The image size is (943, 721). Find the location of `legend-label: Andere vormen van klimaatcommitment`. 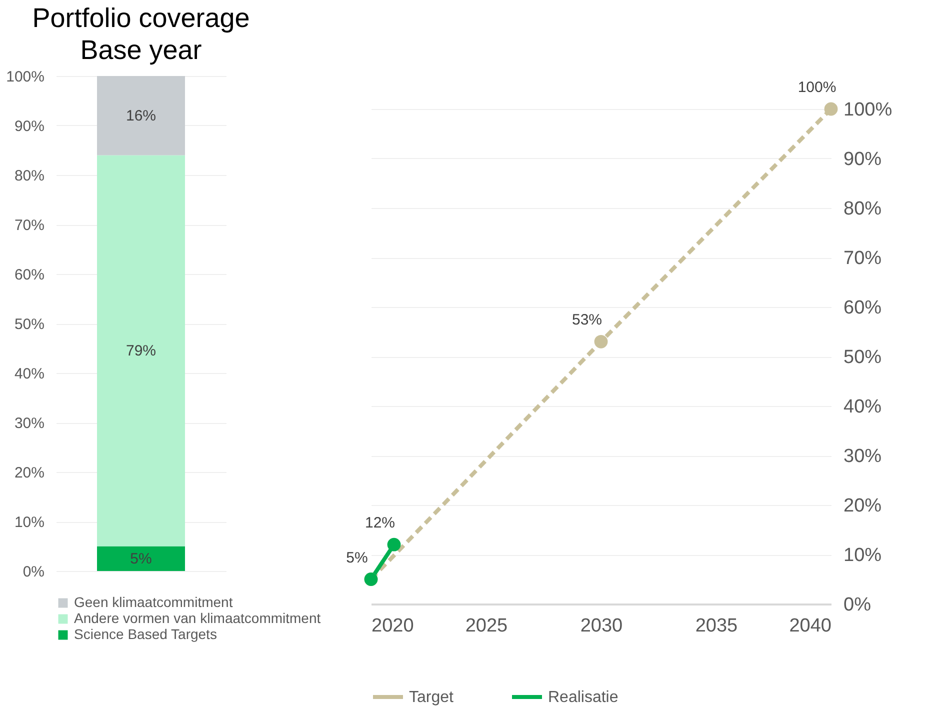

legend-label: Andere vormen van klimaatcommitment is located at coordinates (197, 618).